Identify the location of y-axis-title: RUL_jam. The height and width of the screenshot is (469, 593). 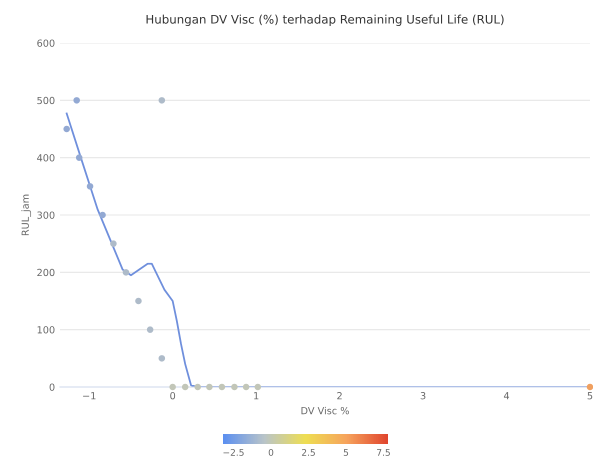
(26, 215).